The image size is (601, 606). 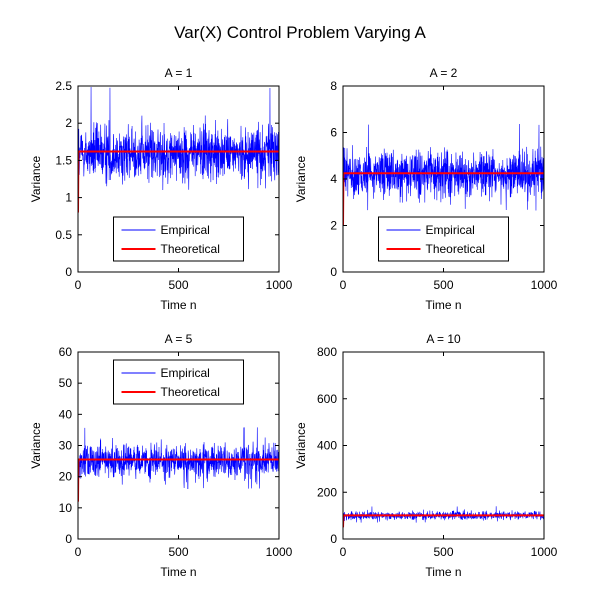 I want to click on y-tick-label: 800, so click(x=327, y=352).